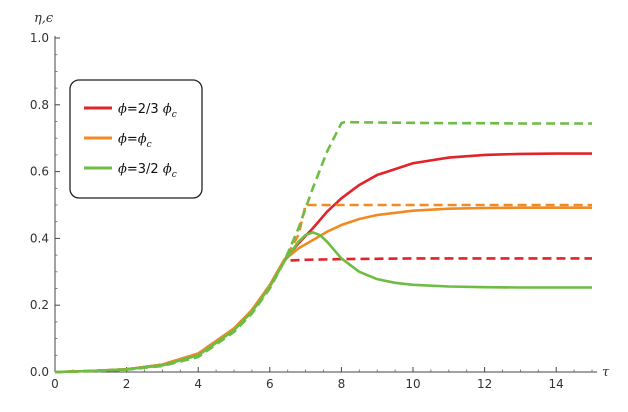  Describe the element at coordinates (147, 171) in the screenshot. I see `legend-entry-label: ϕ=3/2 ϕc` at that location.